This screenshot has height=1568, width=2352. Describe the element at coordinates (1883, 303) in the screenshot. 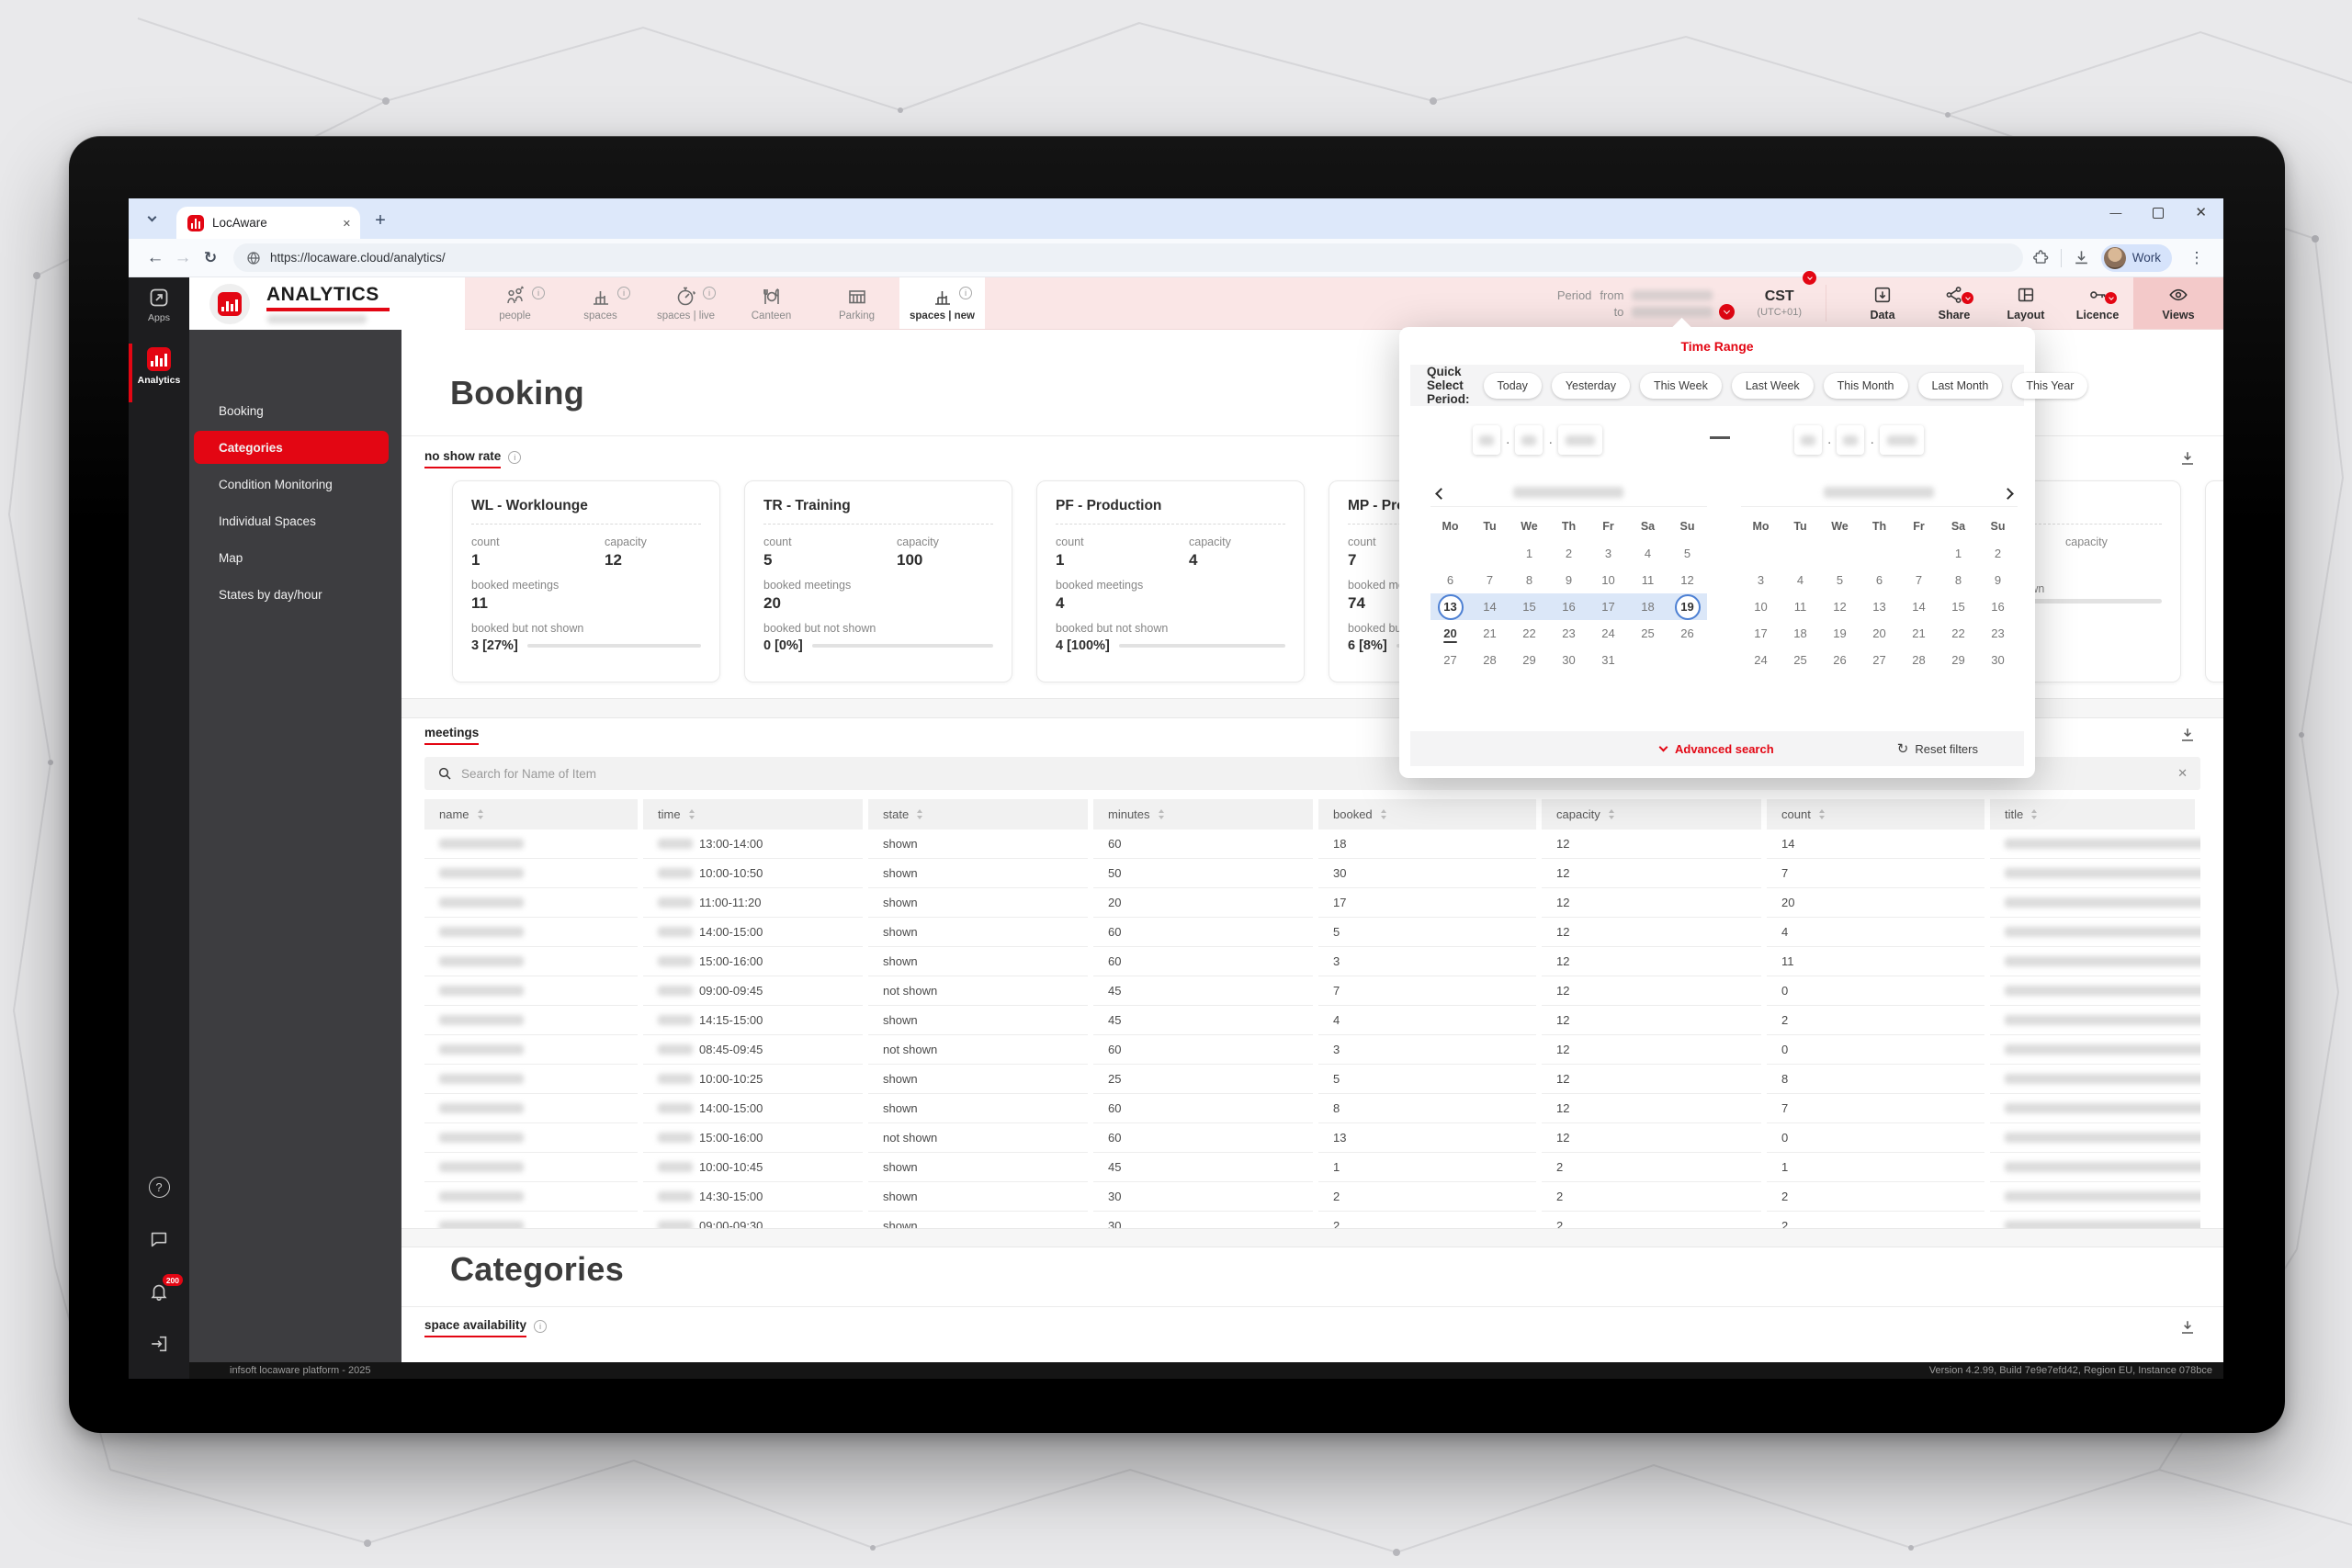

I see `data-menu-button: Data` at that location.